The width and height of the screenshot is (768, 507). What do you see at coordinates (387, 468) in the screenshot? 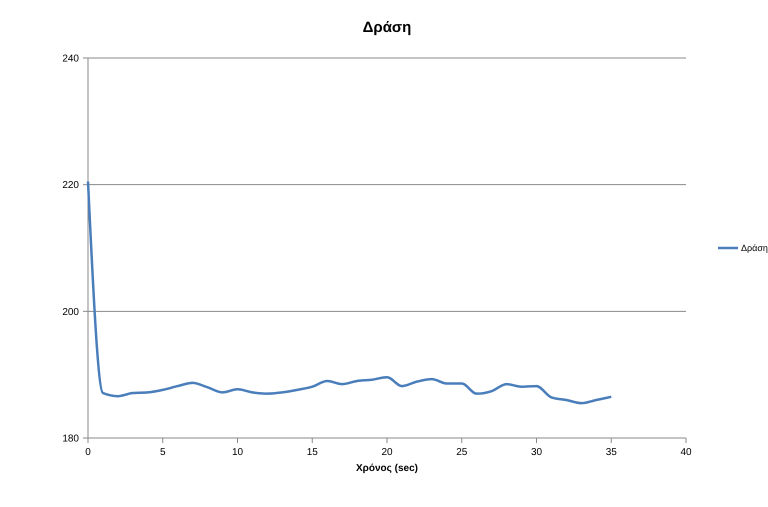
I see `x-axis-title: Χρόνος (sec)` at bounding box center [387, 468].